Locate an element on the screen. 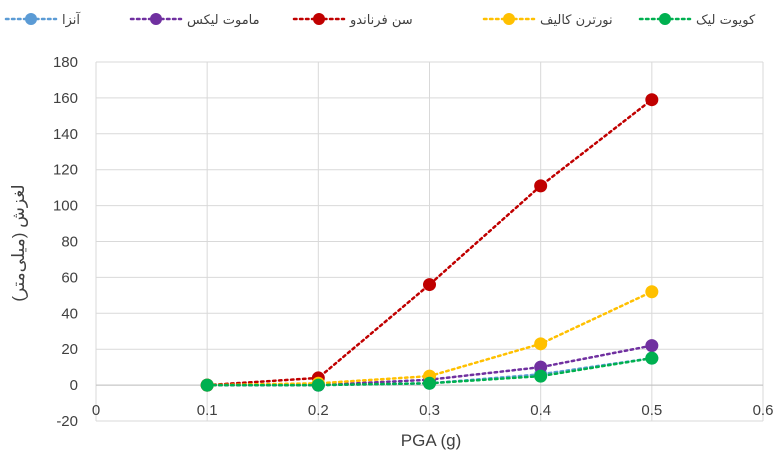 The height and width of the screenshot is (455, 777). legend-label: کویوت لیک is located at coordinates (726, 20).